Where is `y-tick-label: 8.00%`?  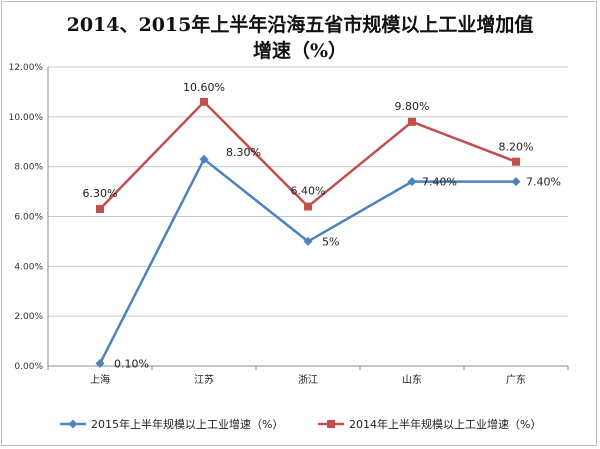 y-tick-label: 8.00% is located at coordinates (28, 168).